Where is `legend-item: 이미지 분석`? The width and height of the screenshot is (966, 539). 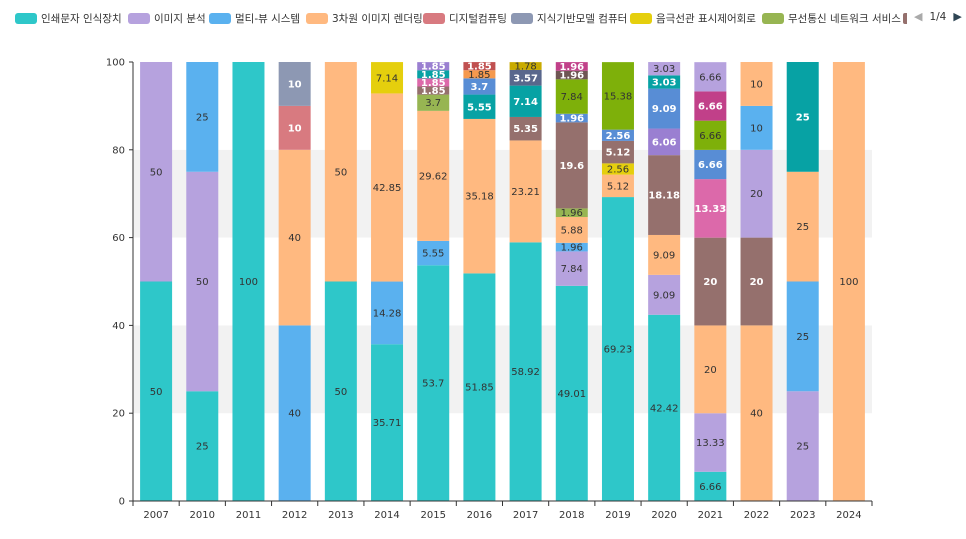 legend-item: 이미지 분석 is located at coordinates (167, 18).